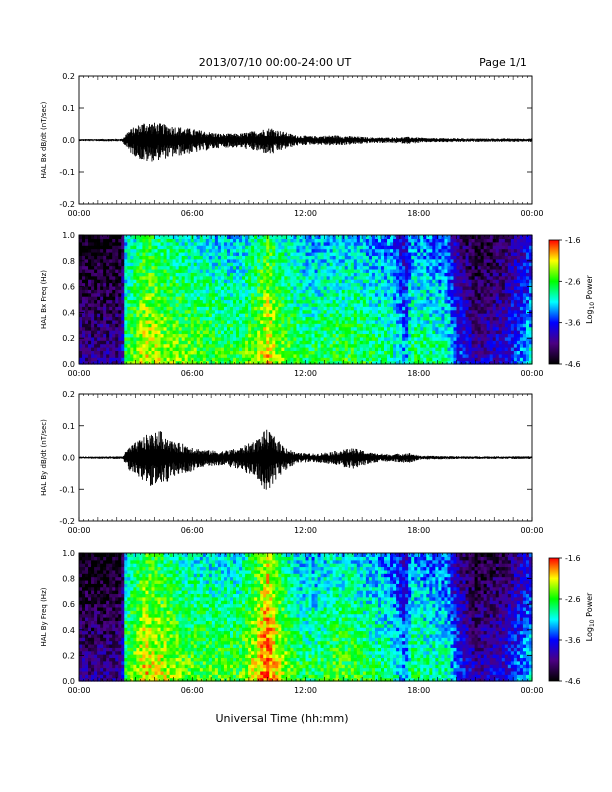 The width and height of the screenshot is (612, 792). What do you see at coordinates (44, 457) in the screenshot?
I see `y-axis-label: HAL By dB/dt (nT/sec)` at bounding box center [44, 457].